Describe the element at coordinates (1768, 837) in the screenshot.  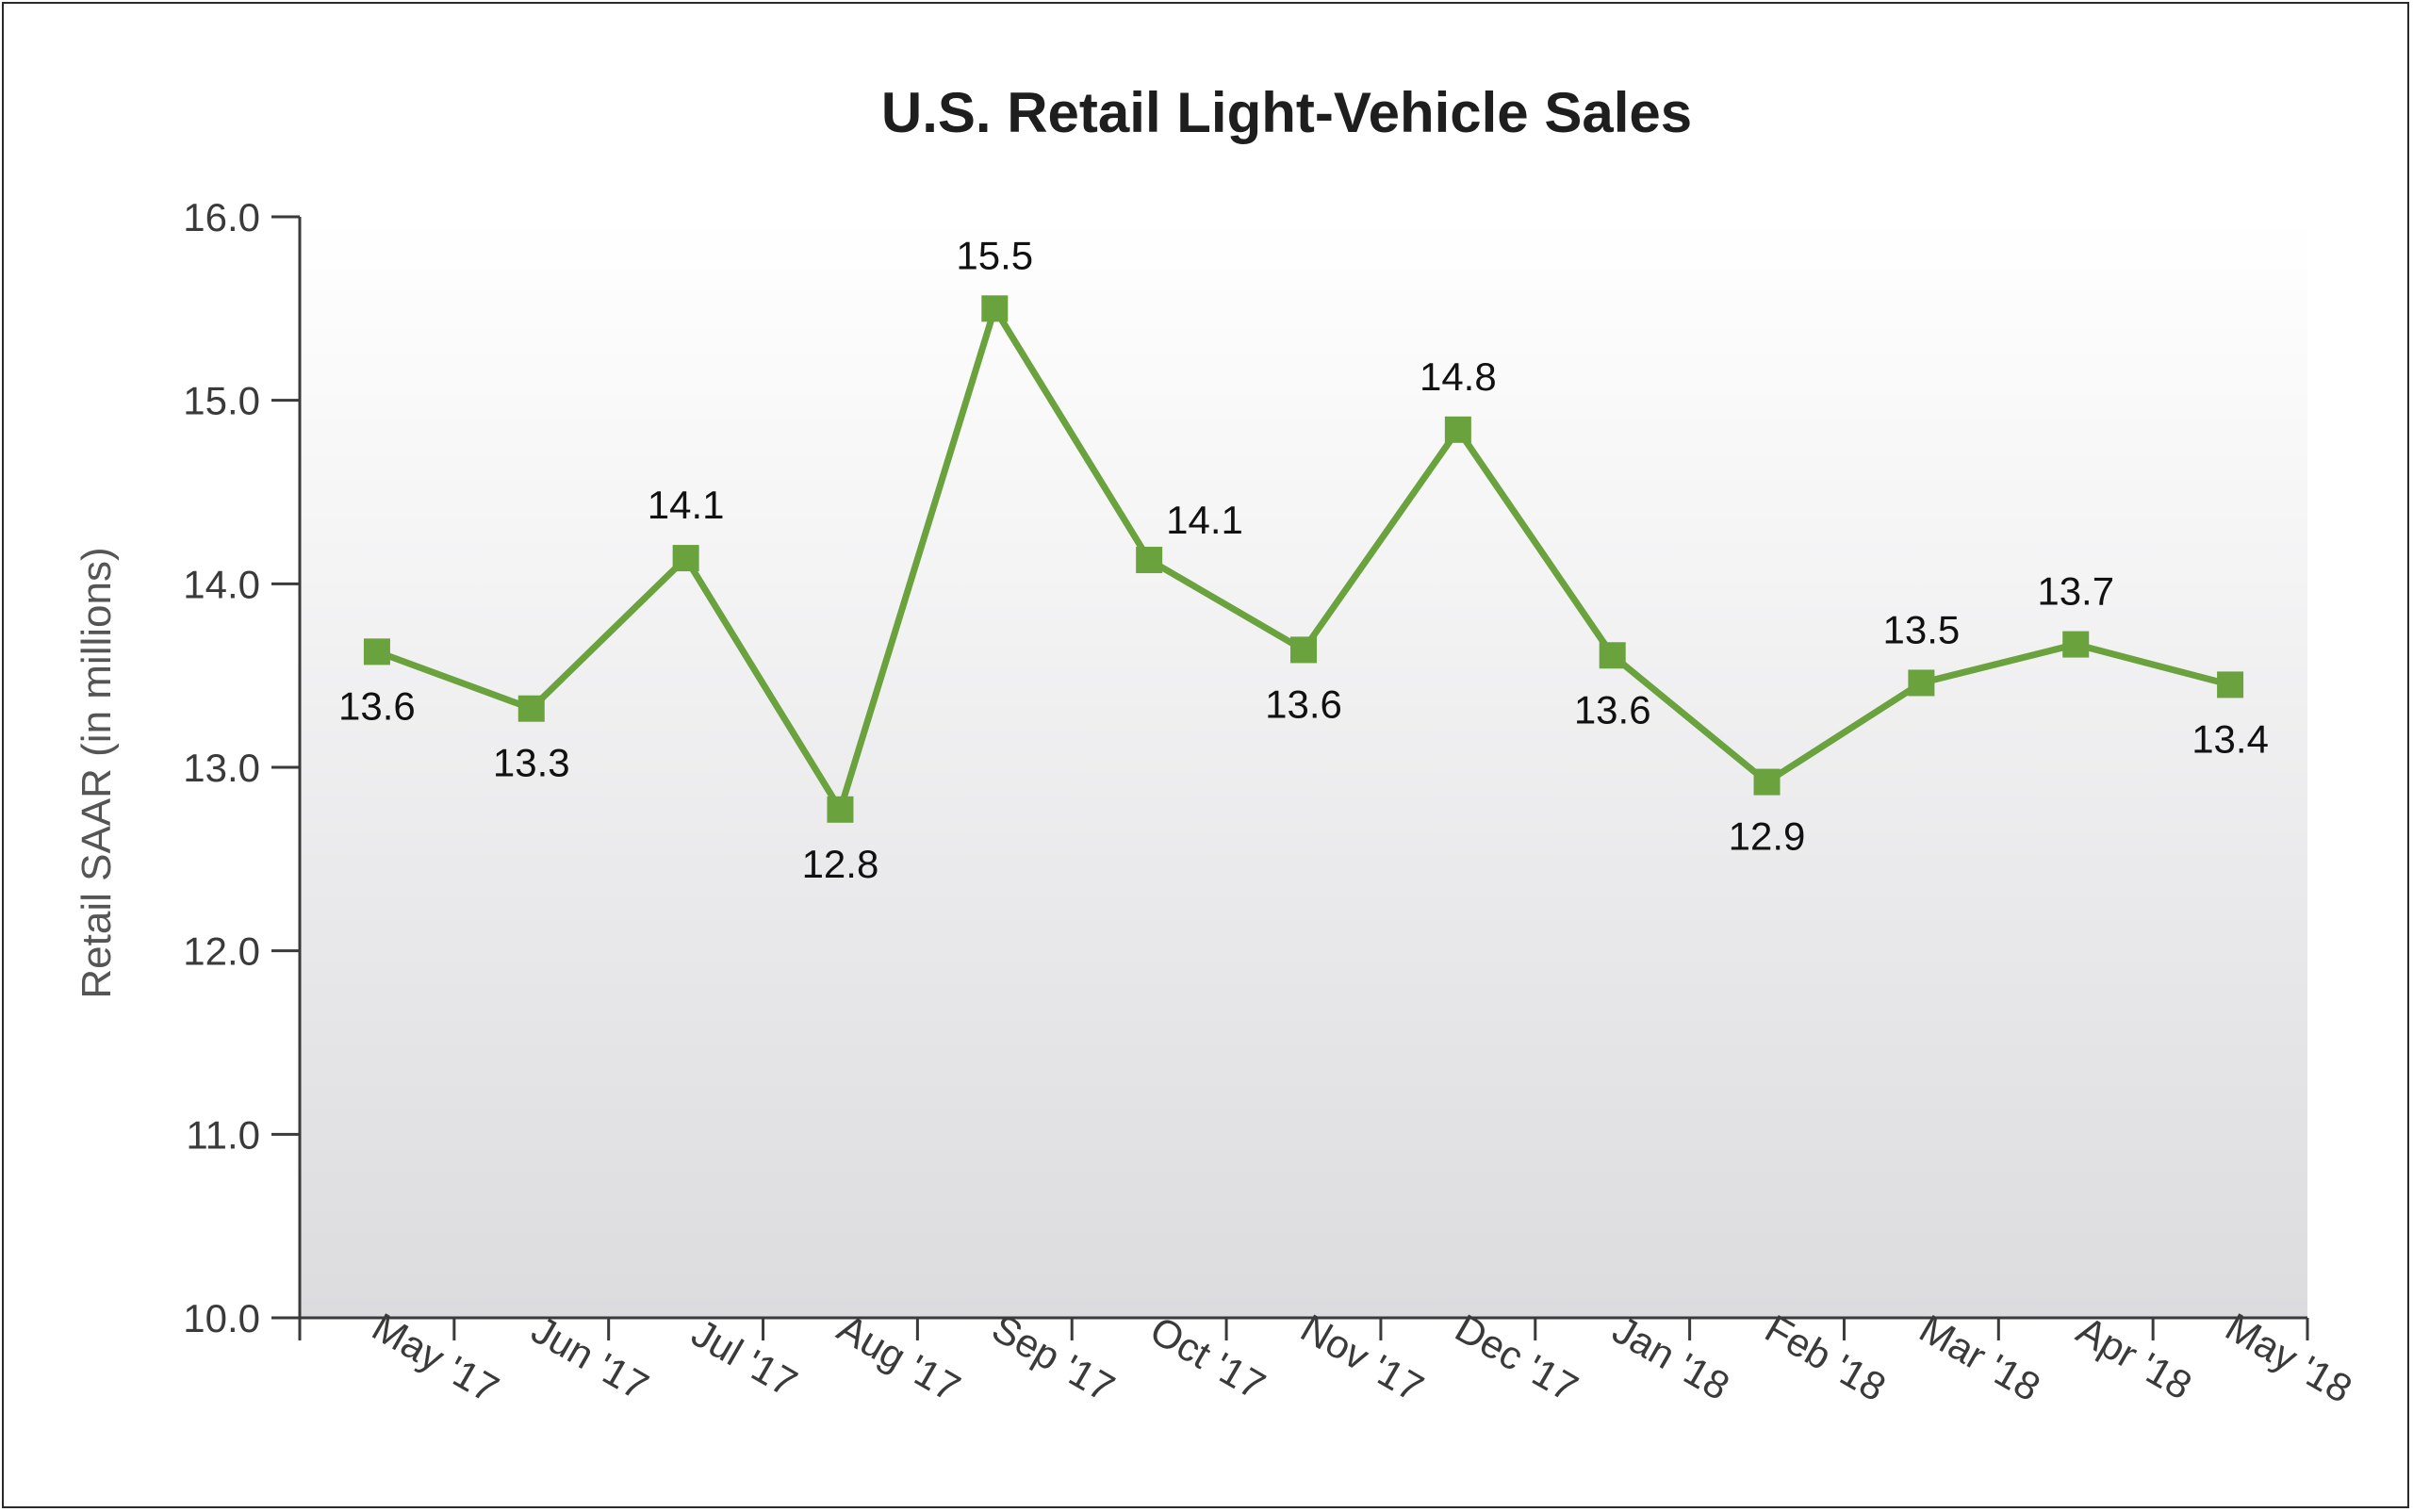
I see `data-label: 12.9` at that location.